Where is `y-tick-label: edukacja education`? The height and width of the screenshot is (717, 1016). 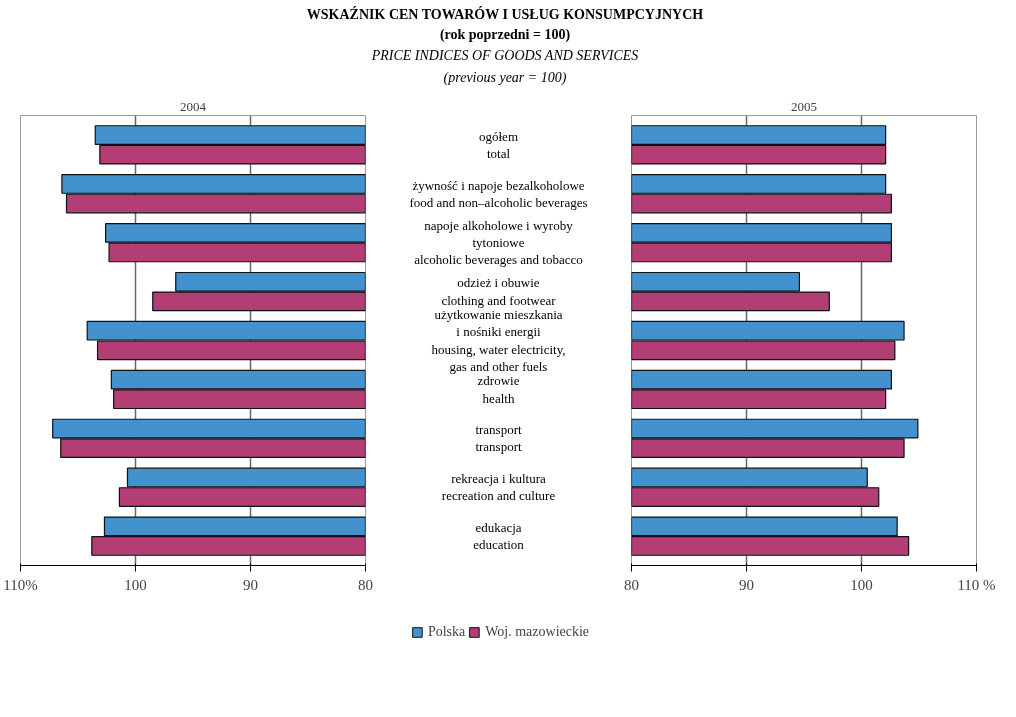 y-tick-label: edukacja education is located at coordinates (499, 536).